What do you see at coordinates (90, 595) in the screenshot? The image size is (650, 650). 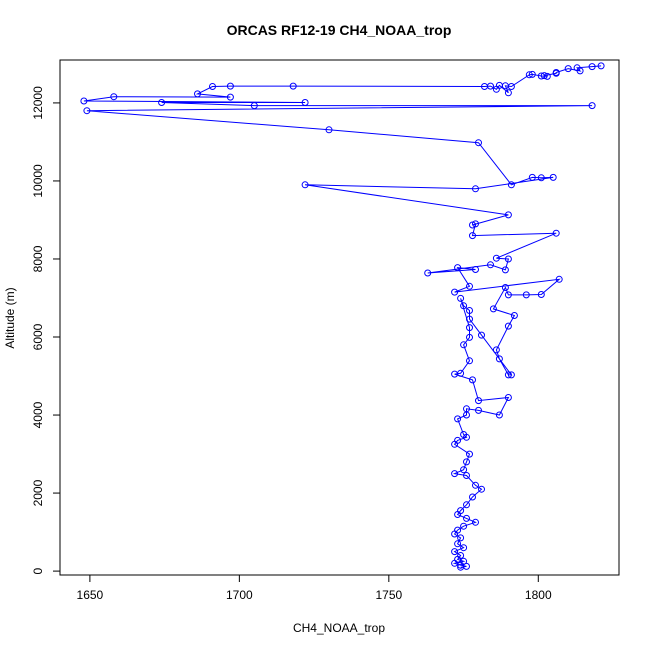 I see `x-tick-label: 1650` at bounding box center [90, 595].